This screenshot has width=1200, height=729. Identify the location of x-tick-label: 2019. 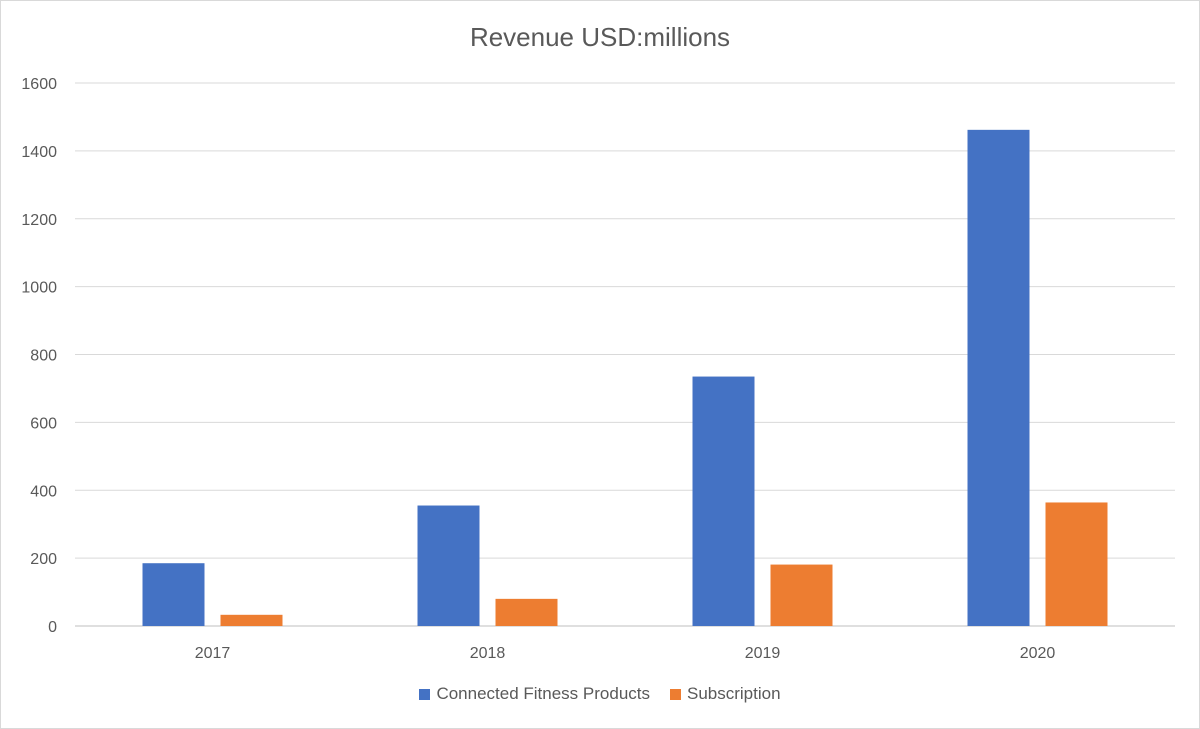
(763, 653).